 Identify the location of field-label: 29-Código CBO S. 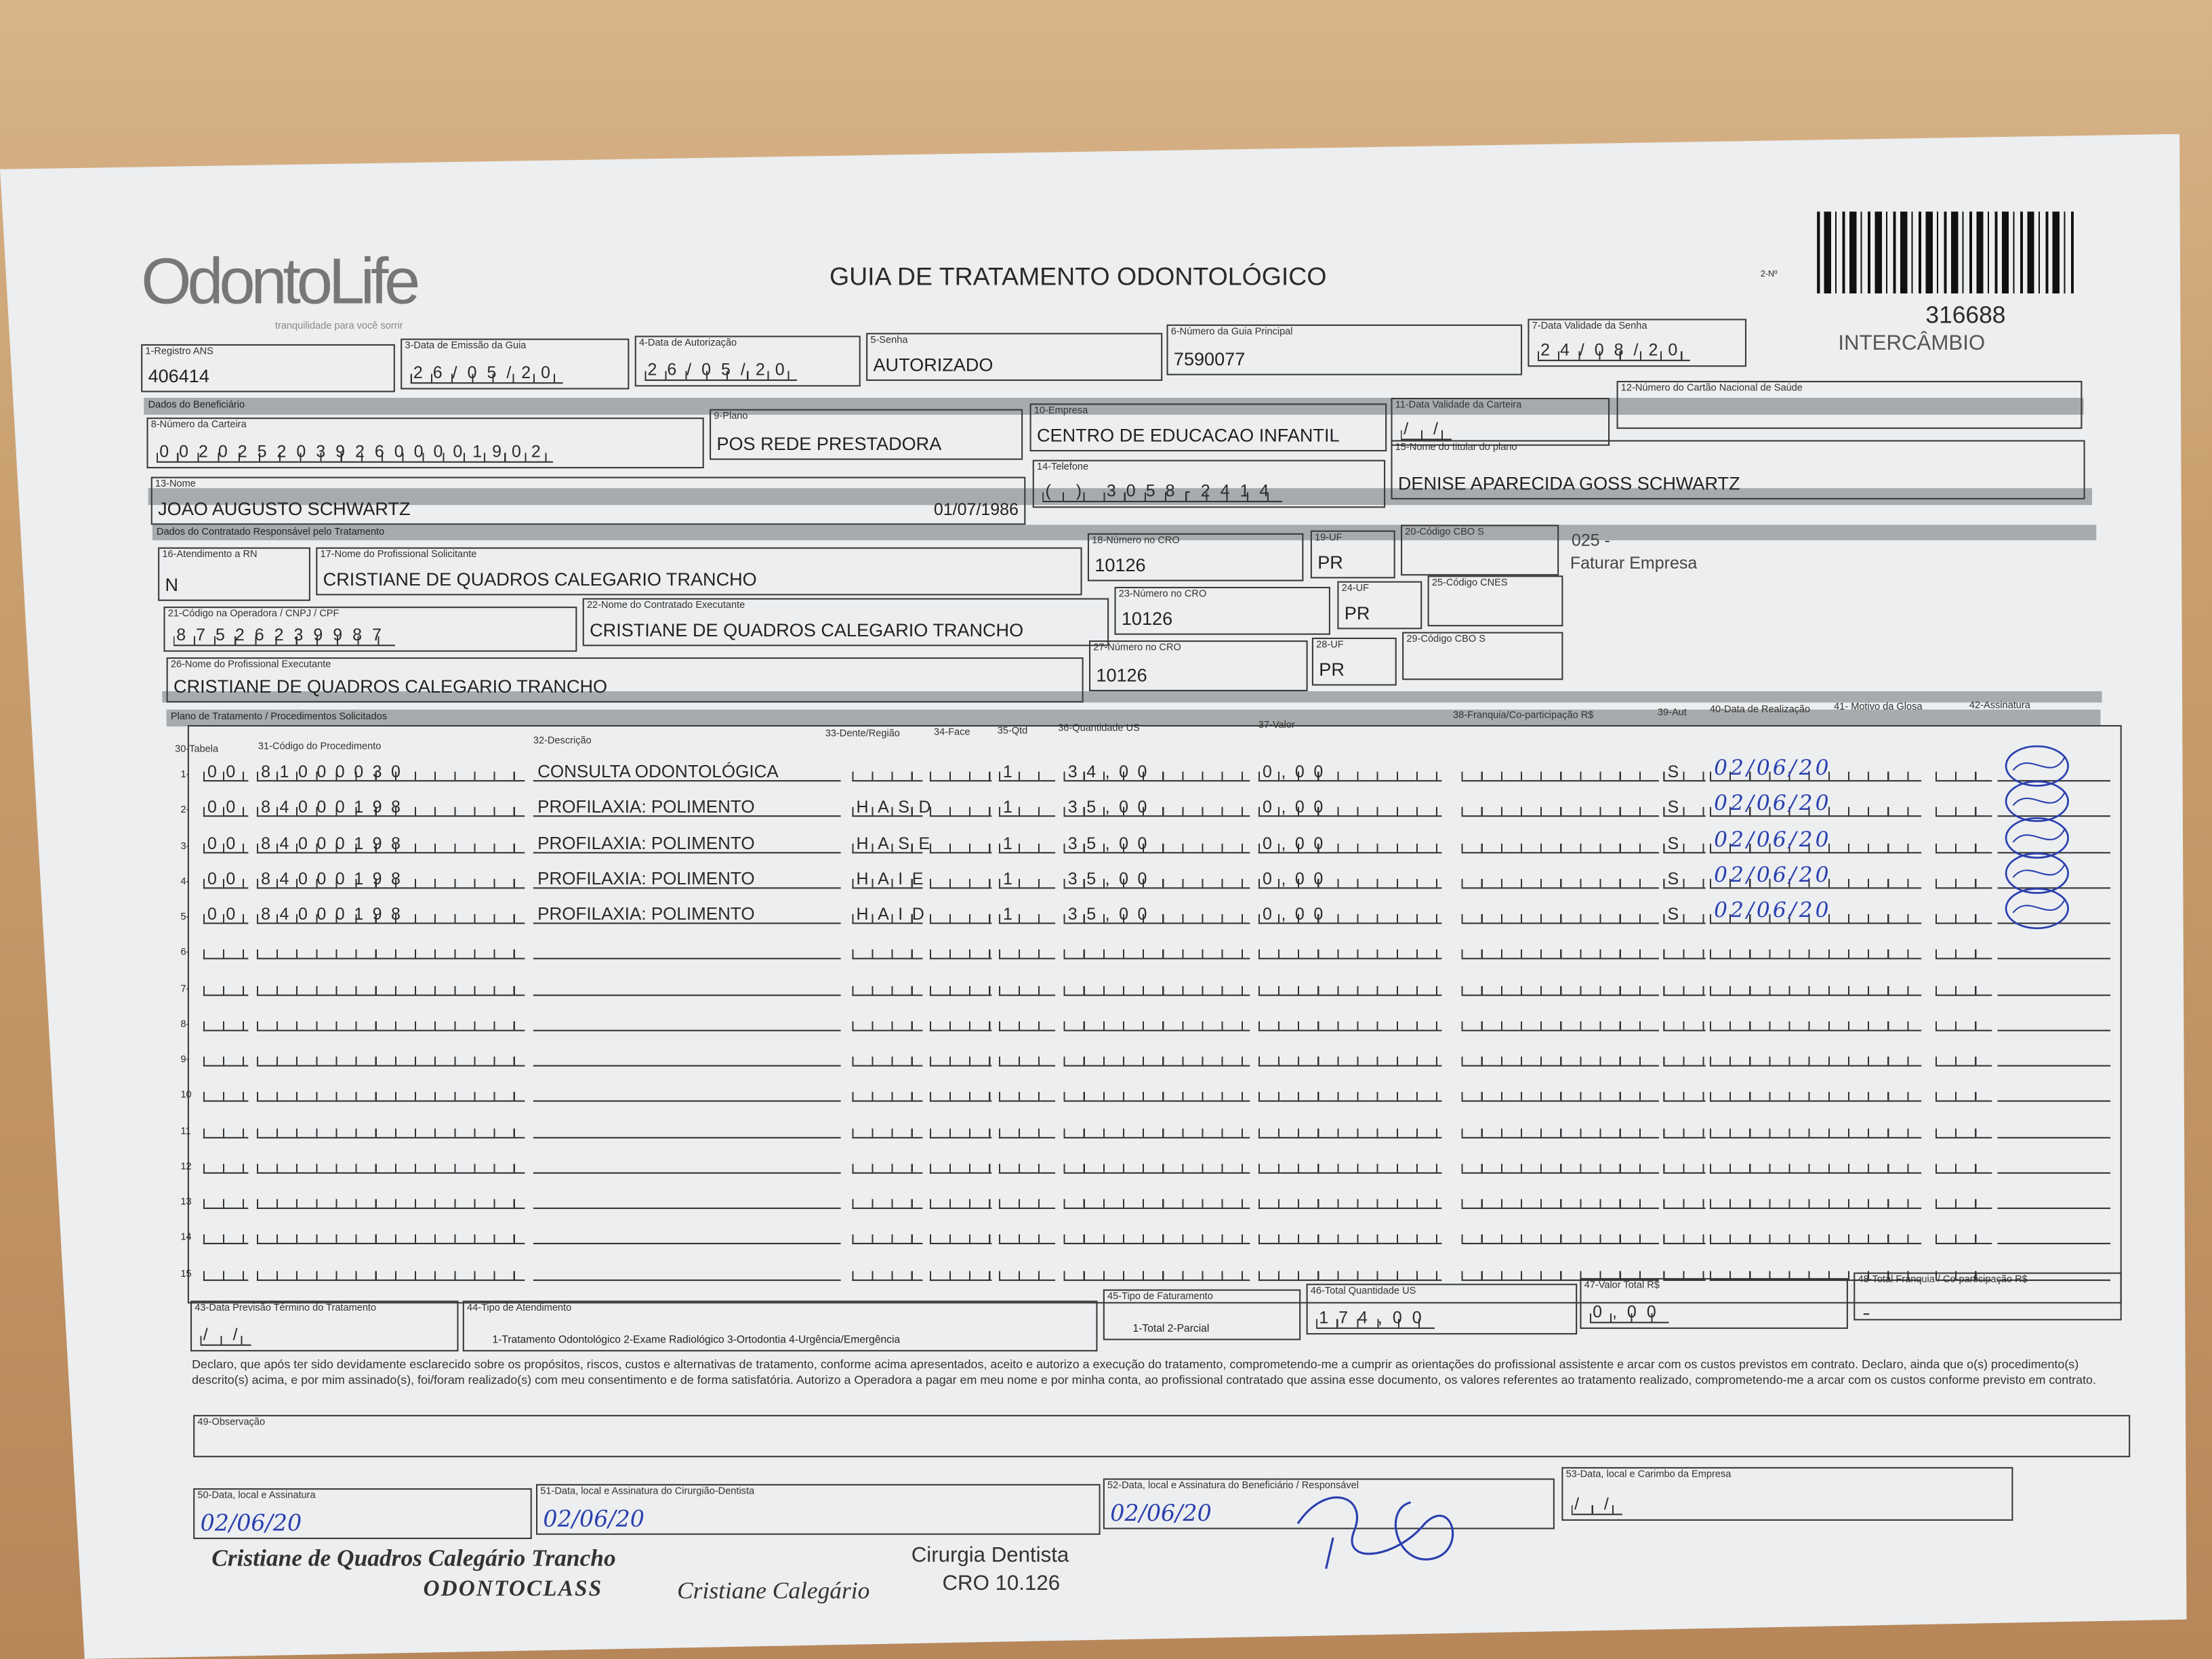
(1446, 639).